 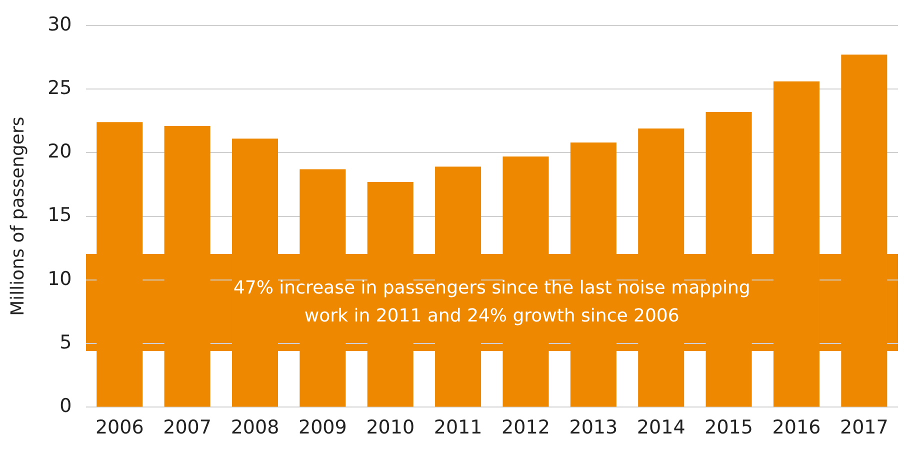 What do you see at coordinates (66, 406) in the screenshot?
I see `y-tick-label: 0` at bounding box center [66, 406].